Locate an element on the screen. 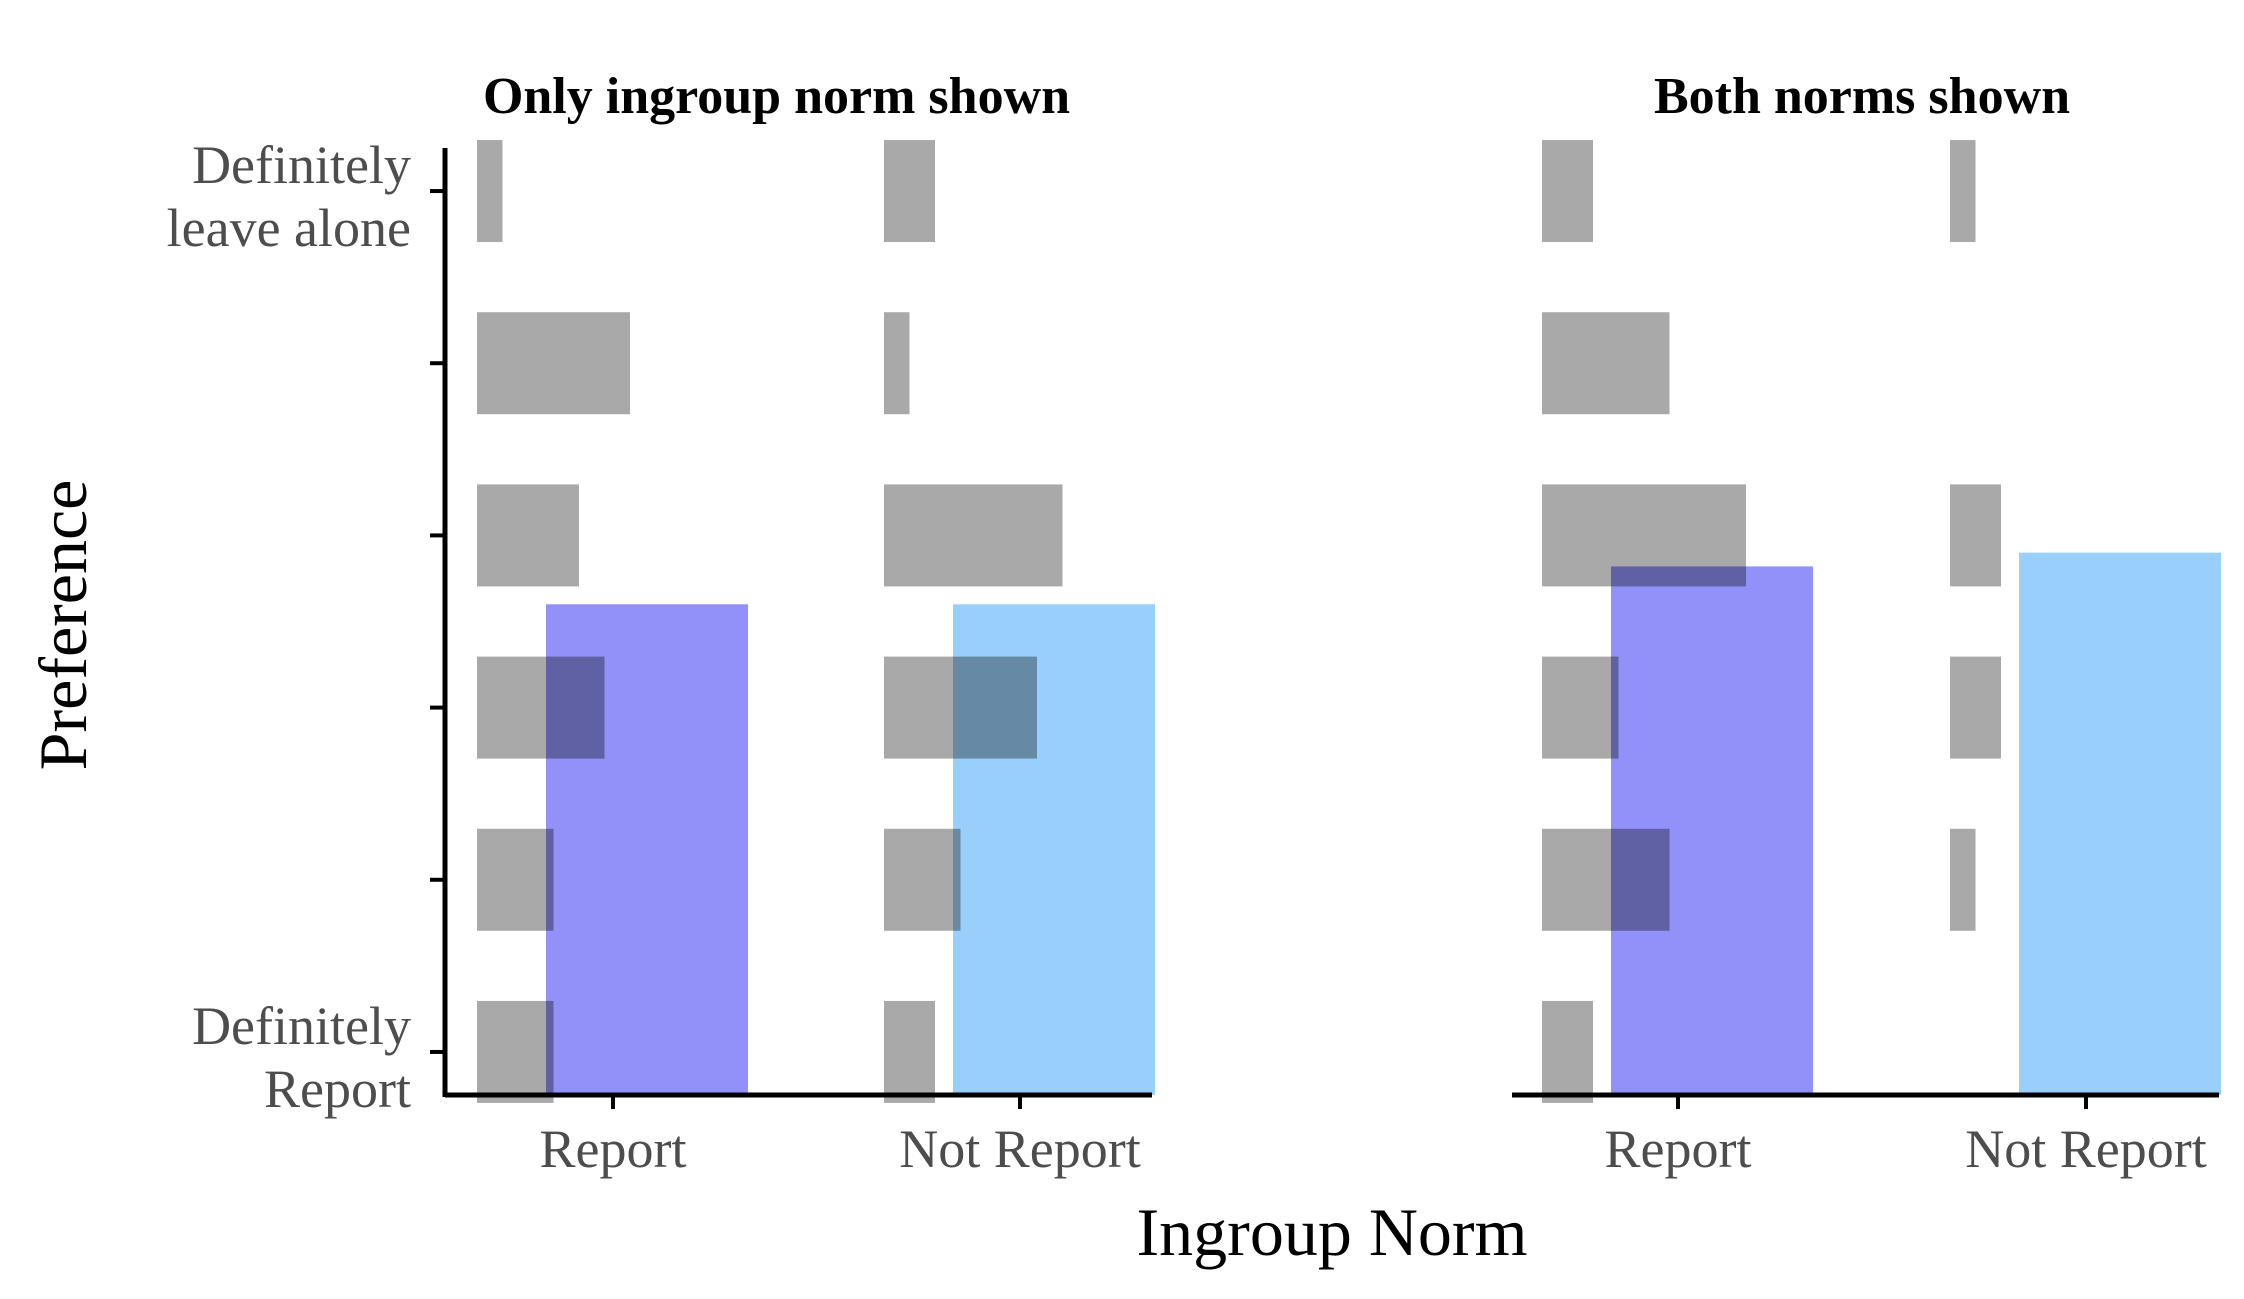  y-axis-title: Preference is located at coordinates (63, 625).